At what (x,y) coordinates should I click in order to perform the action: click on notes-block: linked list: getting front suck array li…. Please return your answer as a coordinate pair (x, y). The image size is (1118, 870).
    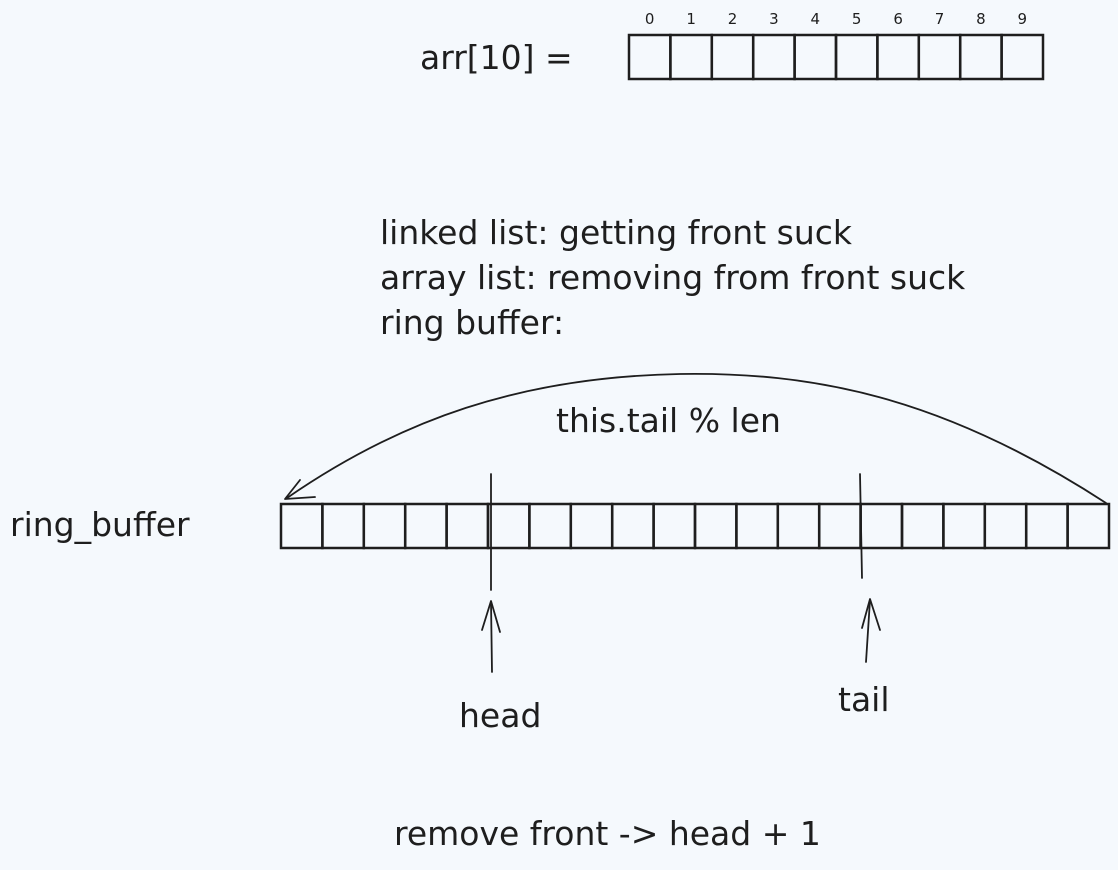
    Looking at the image, I should click on (672, 277).